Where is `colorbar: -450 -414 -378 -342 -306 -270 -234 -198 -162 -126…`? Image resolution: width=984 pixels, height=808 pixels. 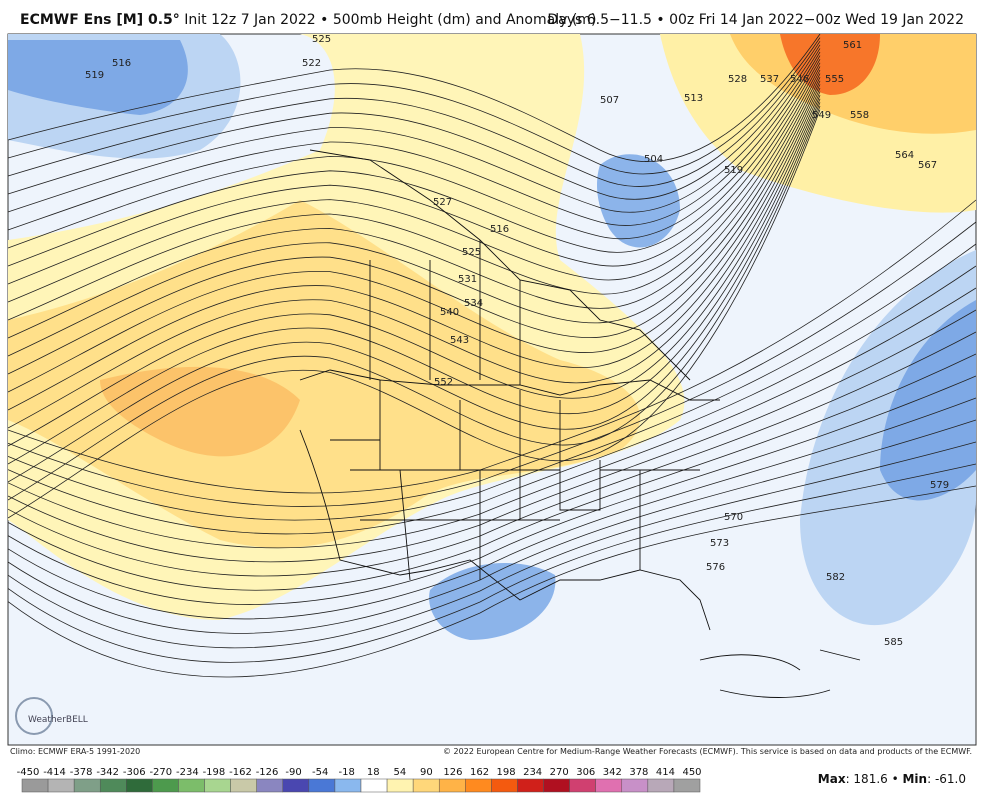
colorbar: -450 -414 -378 -342 -306 -270 -234 -198 -162 -126… is located at coordinates (359, 780).